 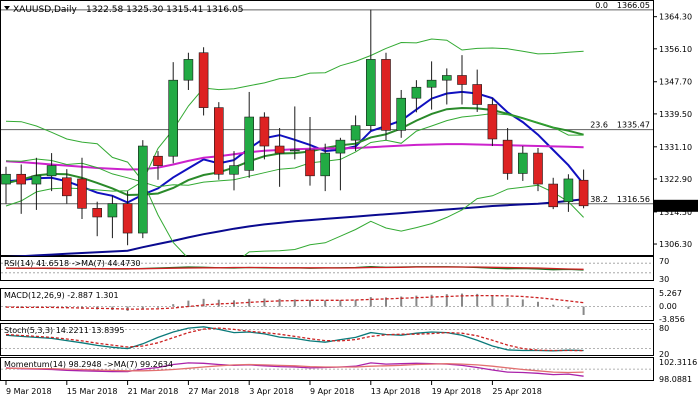 I want to click on fibo-price-label: 1366.05, so click(x=633, y=5).